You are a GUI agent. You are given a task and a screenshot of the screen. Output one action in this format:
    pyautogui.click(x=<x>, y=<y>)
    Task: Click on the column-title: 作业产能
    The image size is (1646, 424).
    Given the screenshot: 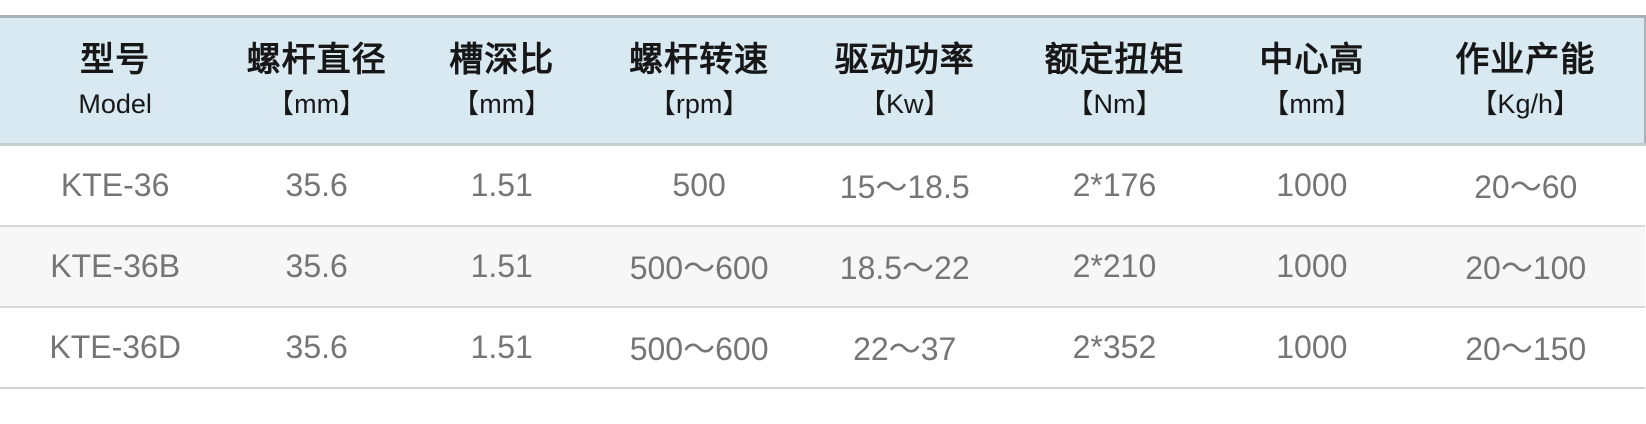 What is the action you would take?
    pyautogui.click(x=1525, y=60)
    